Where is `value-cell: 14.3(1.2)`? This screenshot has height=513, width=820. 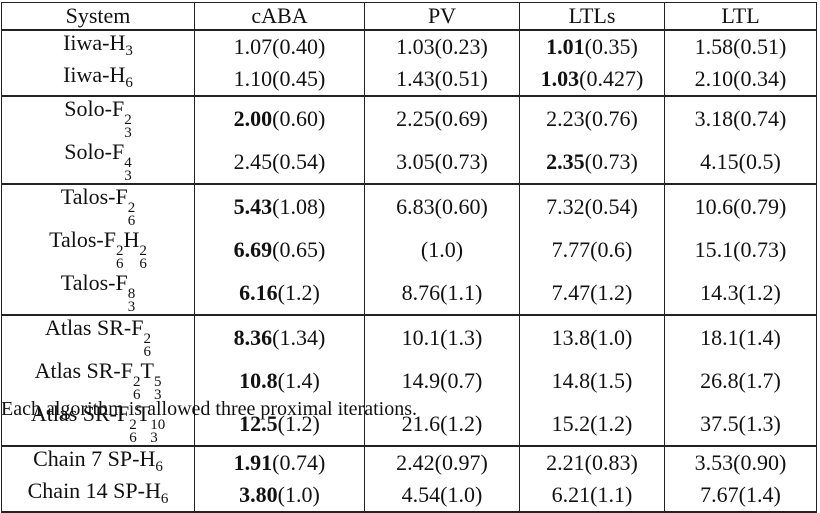 value-cell: 14.3(1.2) is located at coordinates (740, 293).